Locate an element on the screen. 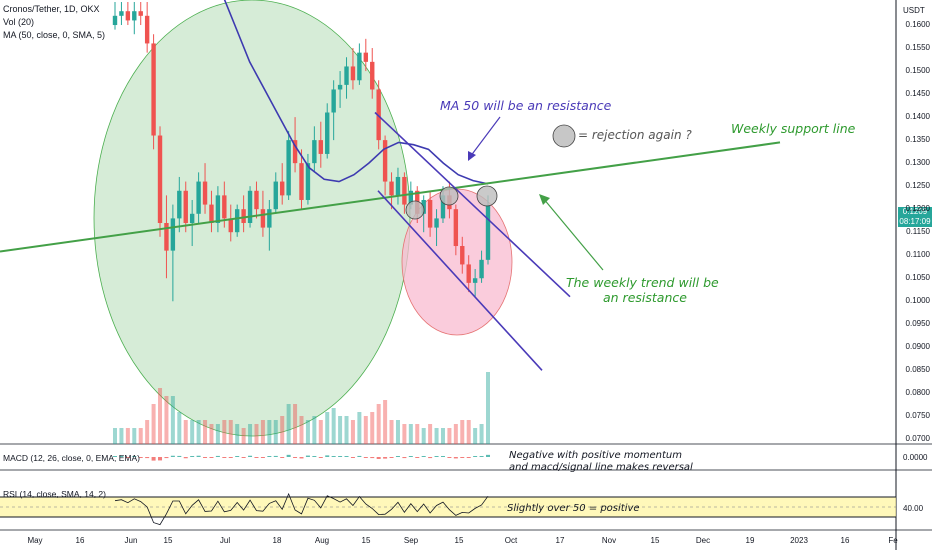  date-tick-label: Sep is located at coordinates (411, 540).